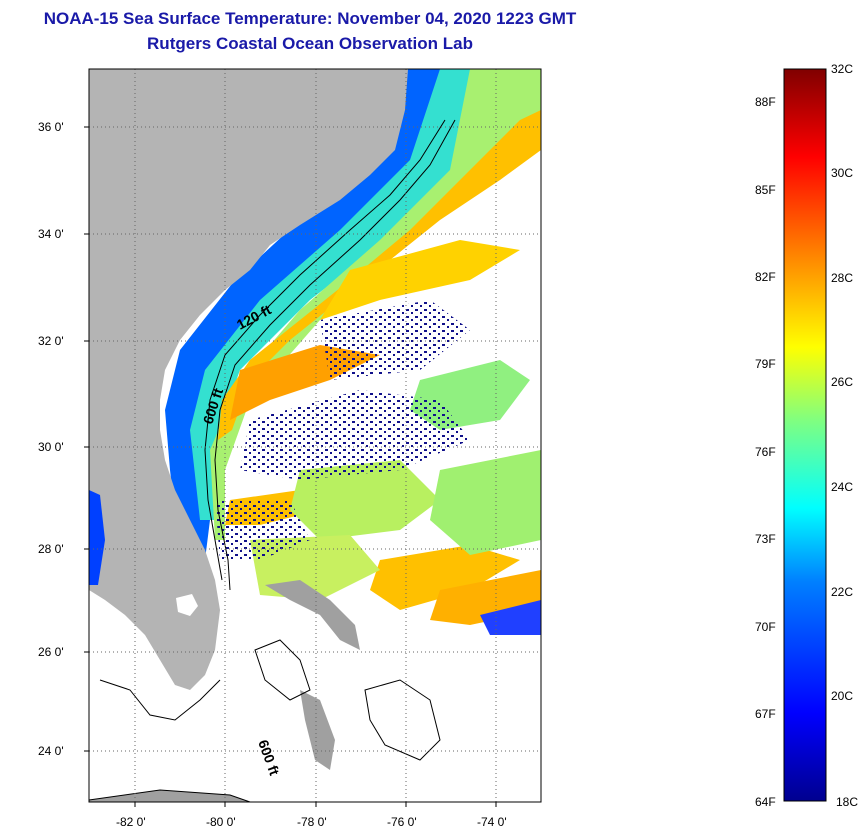  What do you see at coordinates (765, 364) in the screenshot?
I see `colorbar-f-label: 79F` at bounding box center [765, 364].